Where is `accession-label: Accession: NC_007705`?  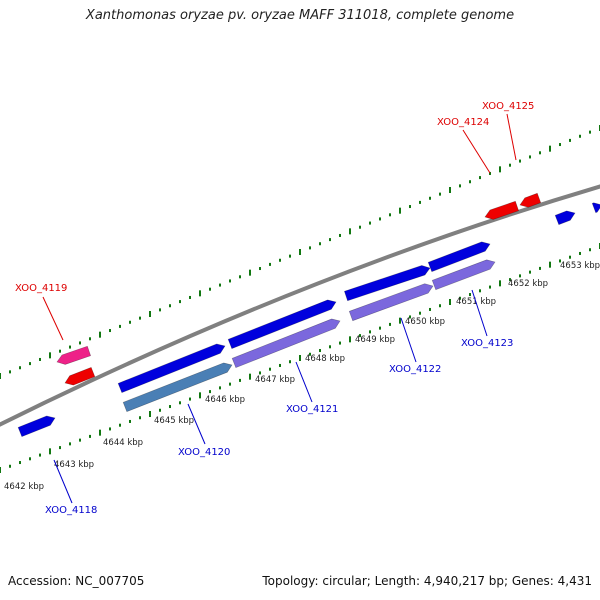
accession-label: Accession: NC_007705 is located at coordinates (76, 581).